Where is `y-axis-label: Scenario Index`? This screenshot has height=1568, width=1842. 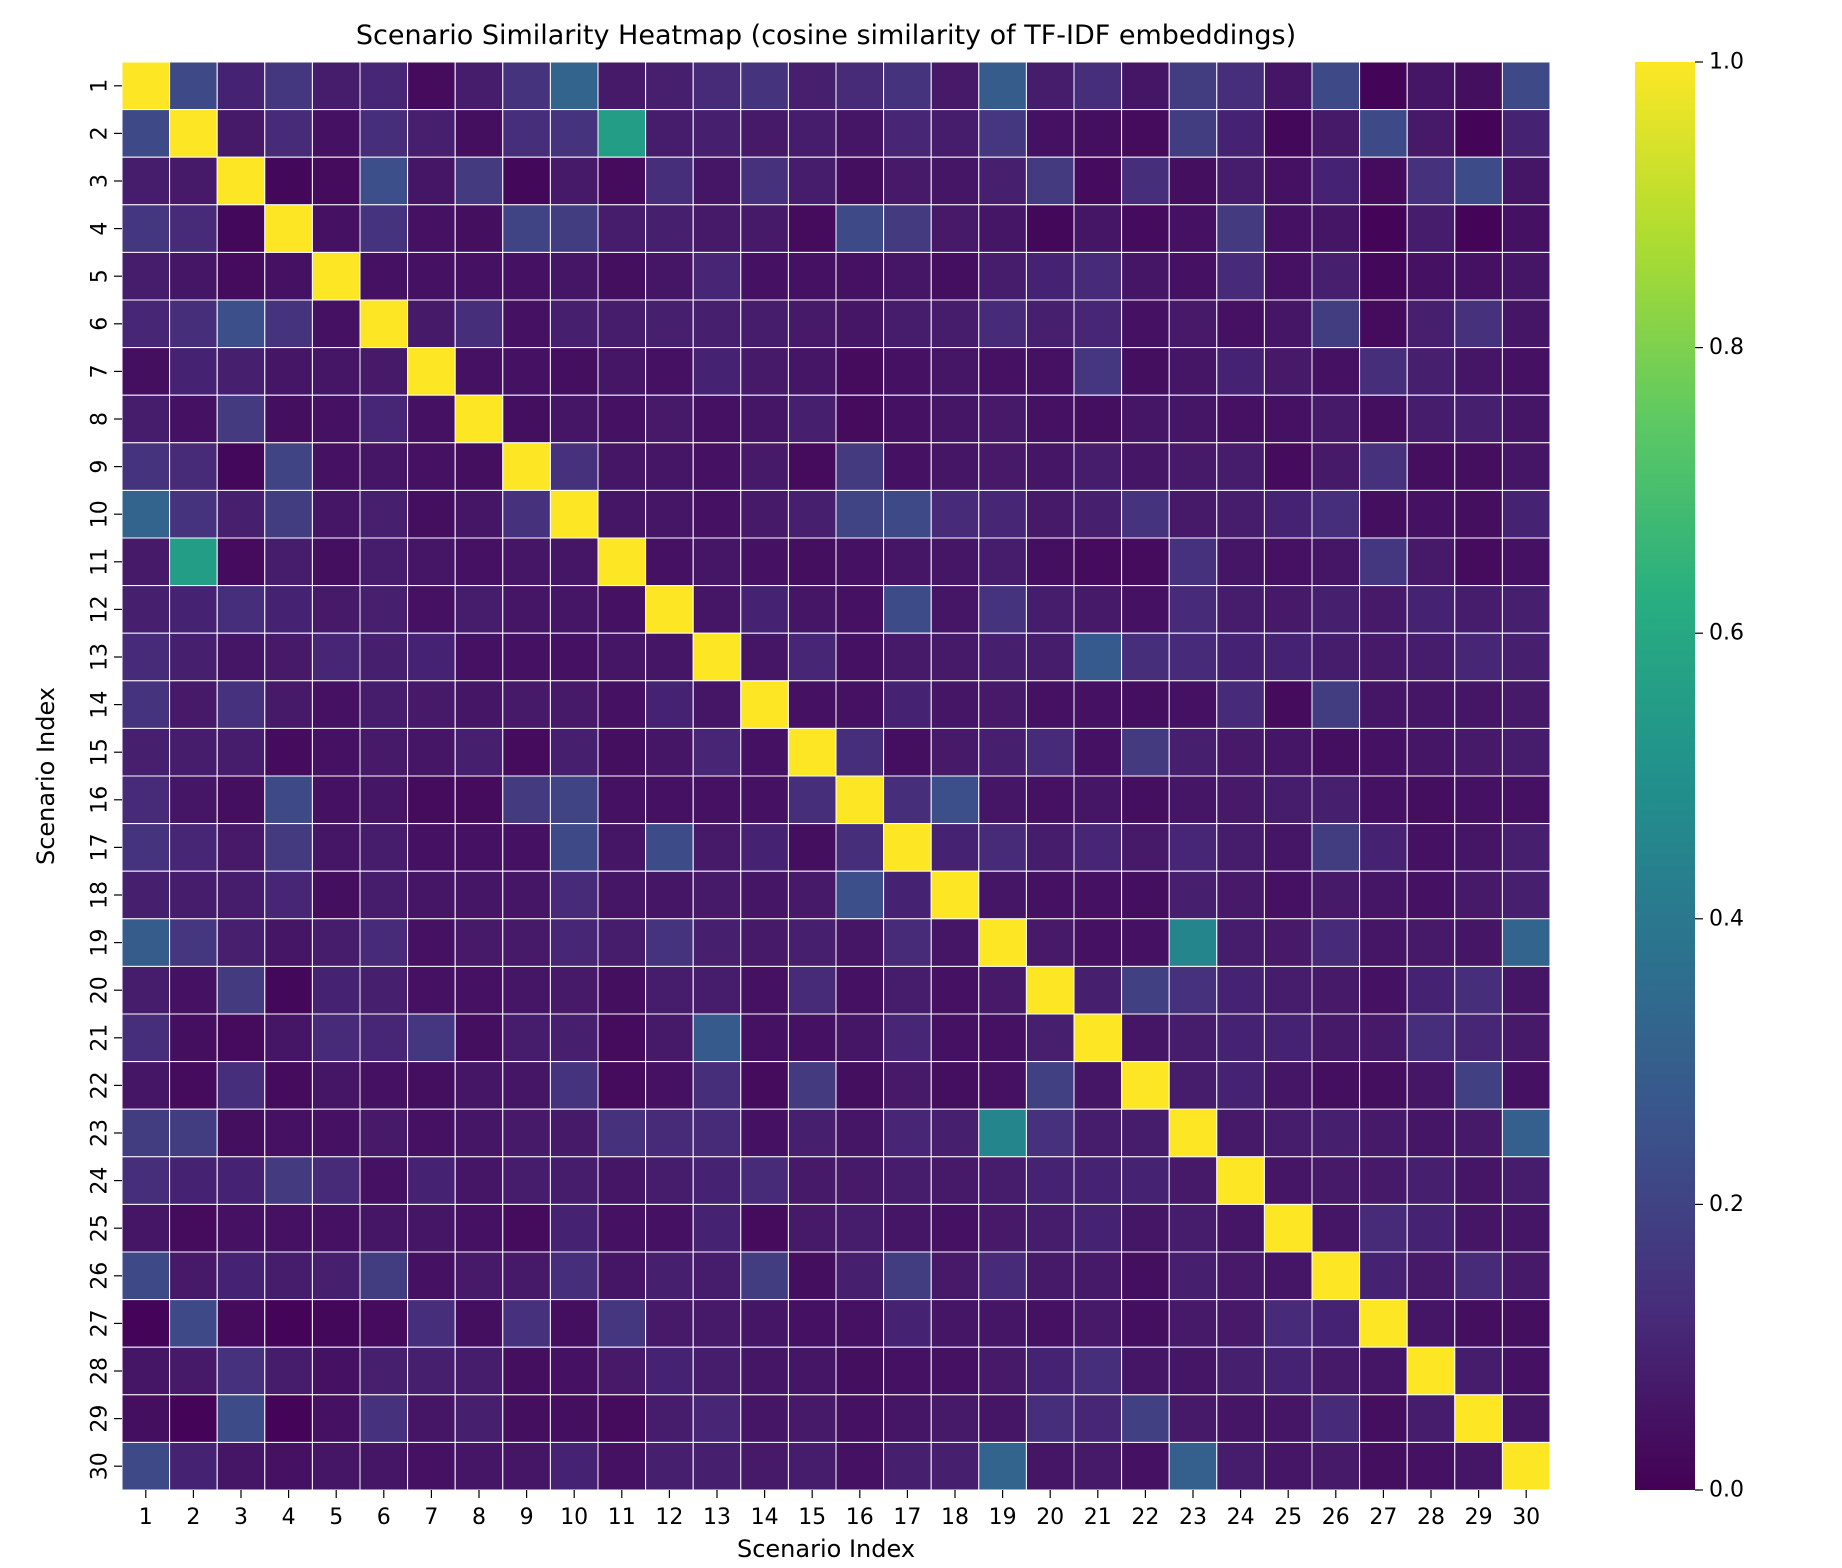
y-axis-label: Scenario Index is located at coordinates (46, 776).